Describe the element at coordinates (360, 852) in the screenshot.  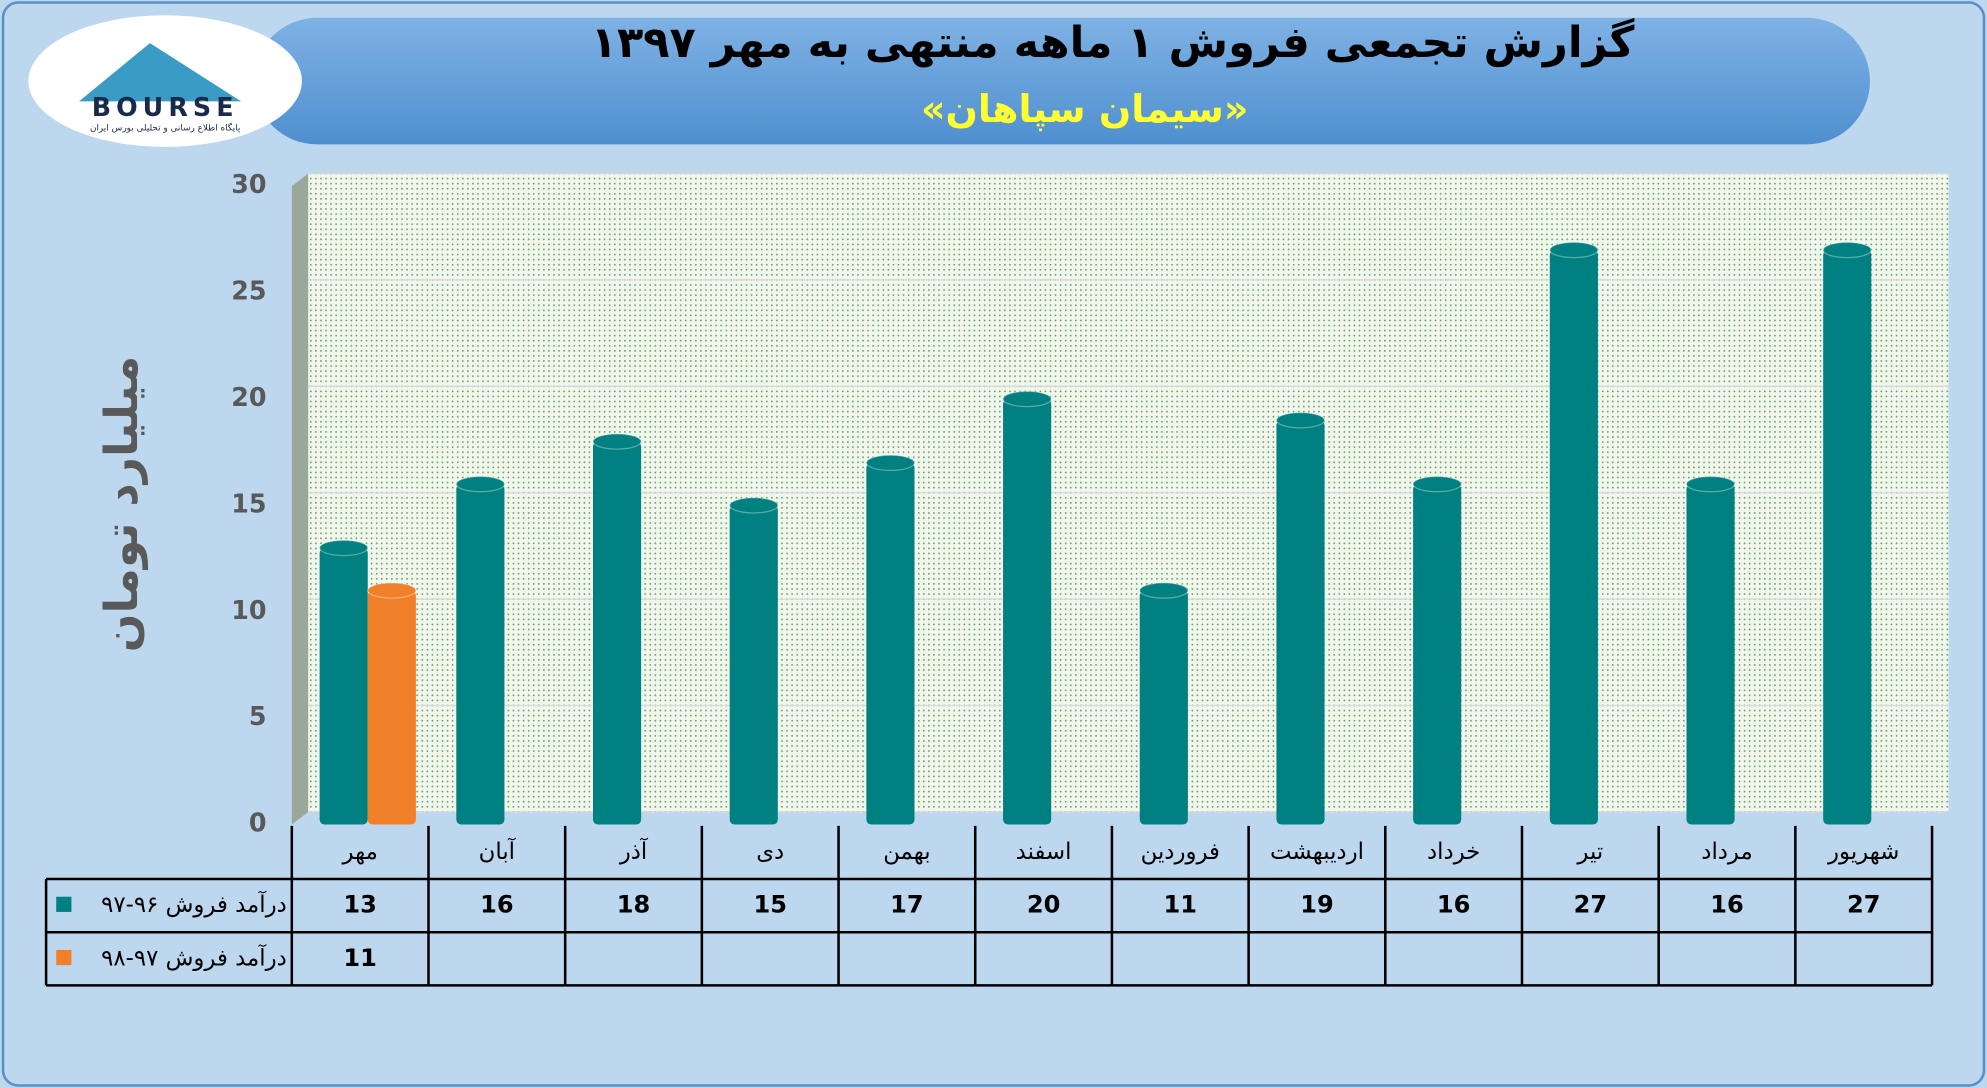
I see `x-tick-label: مهر` at that location.